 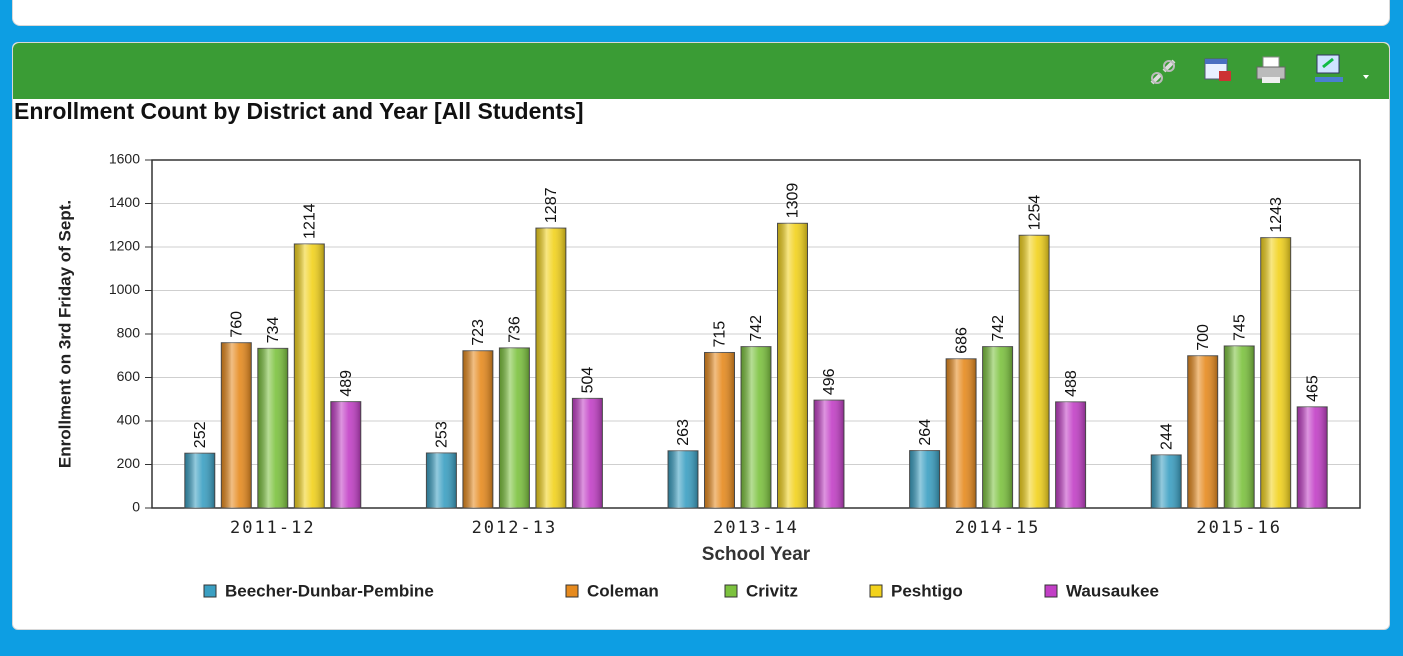 What do you see at coordinates (129, 463) in the screenshot?
I see `y-tick-label: 200` at bounding box center [129, 463].